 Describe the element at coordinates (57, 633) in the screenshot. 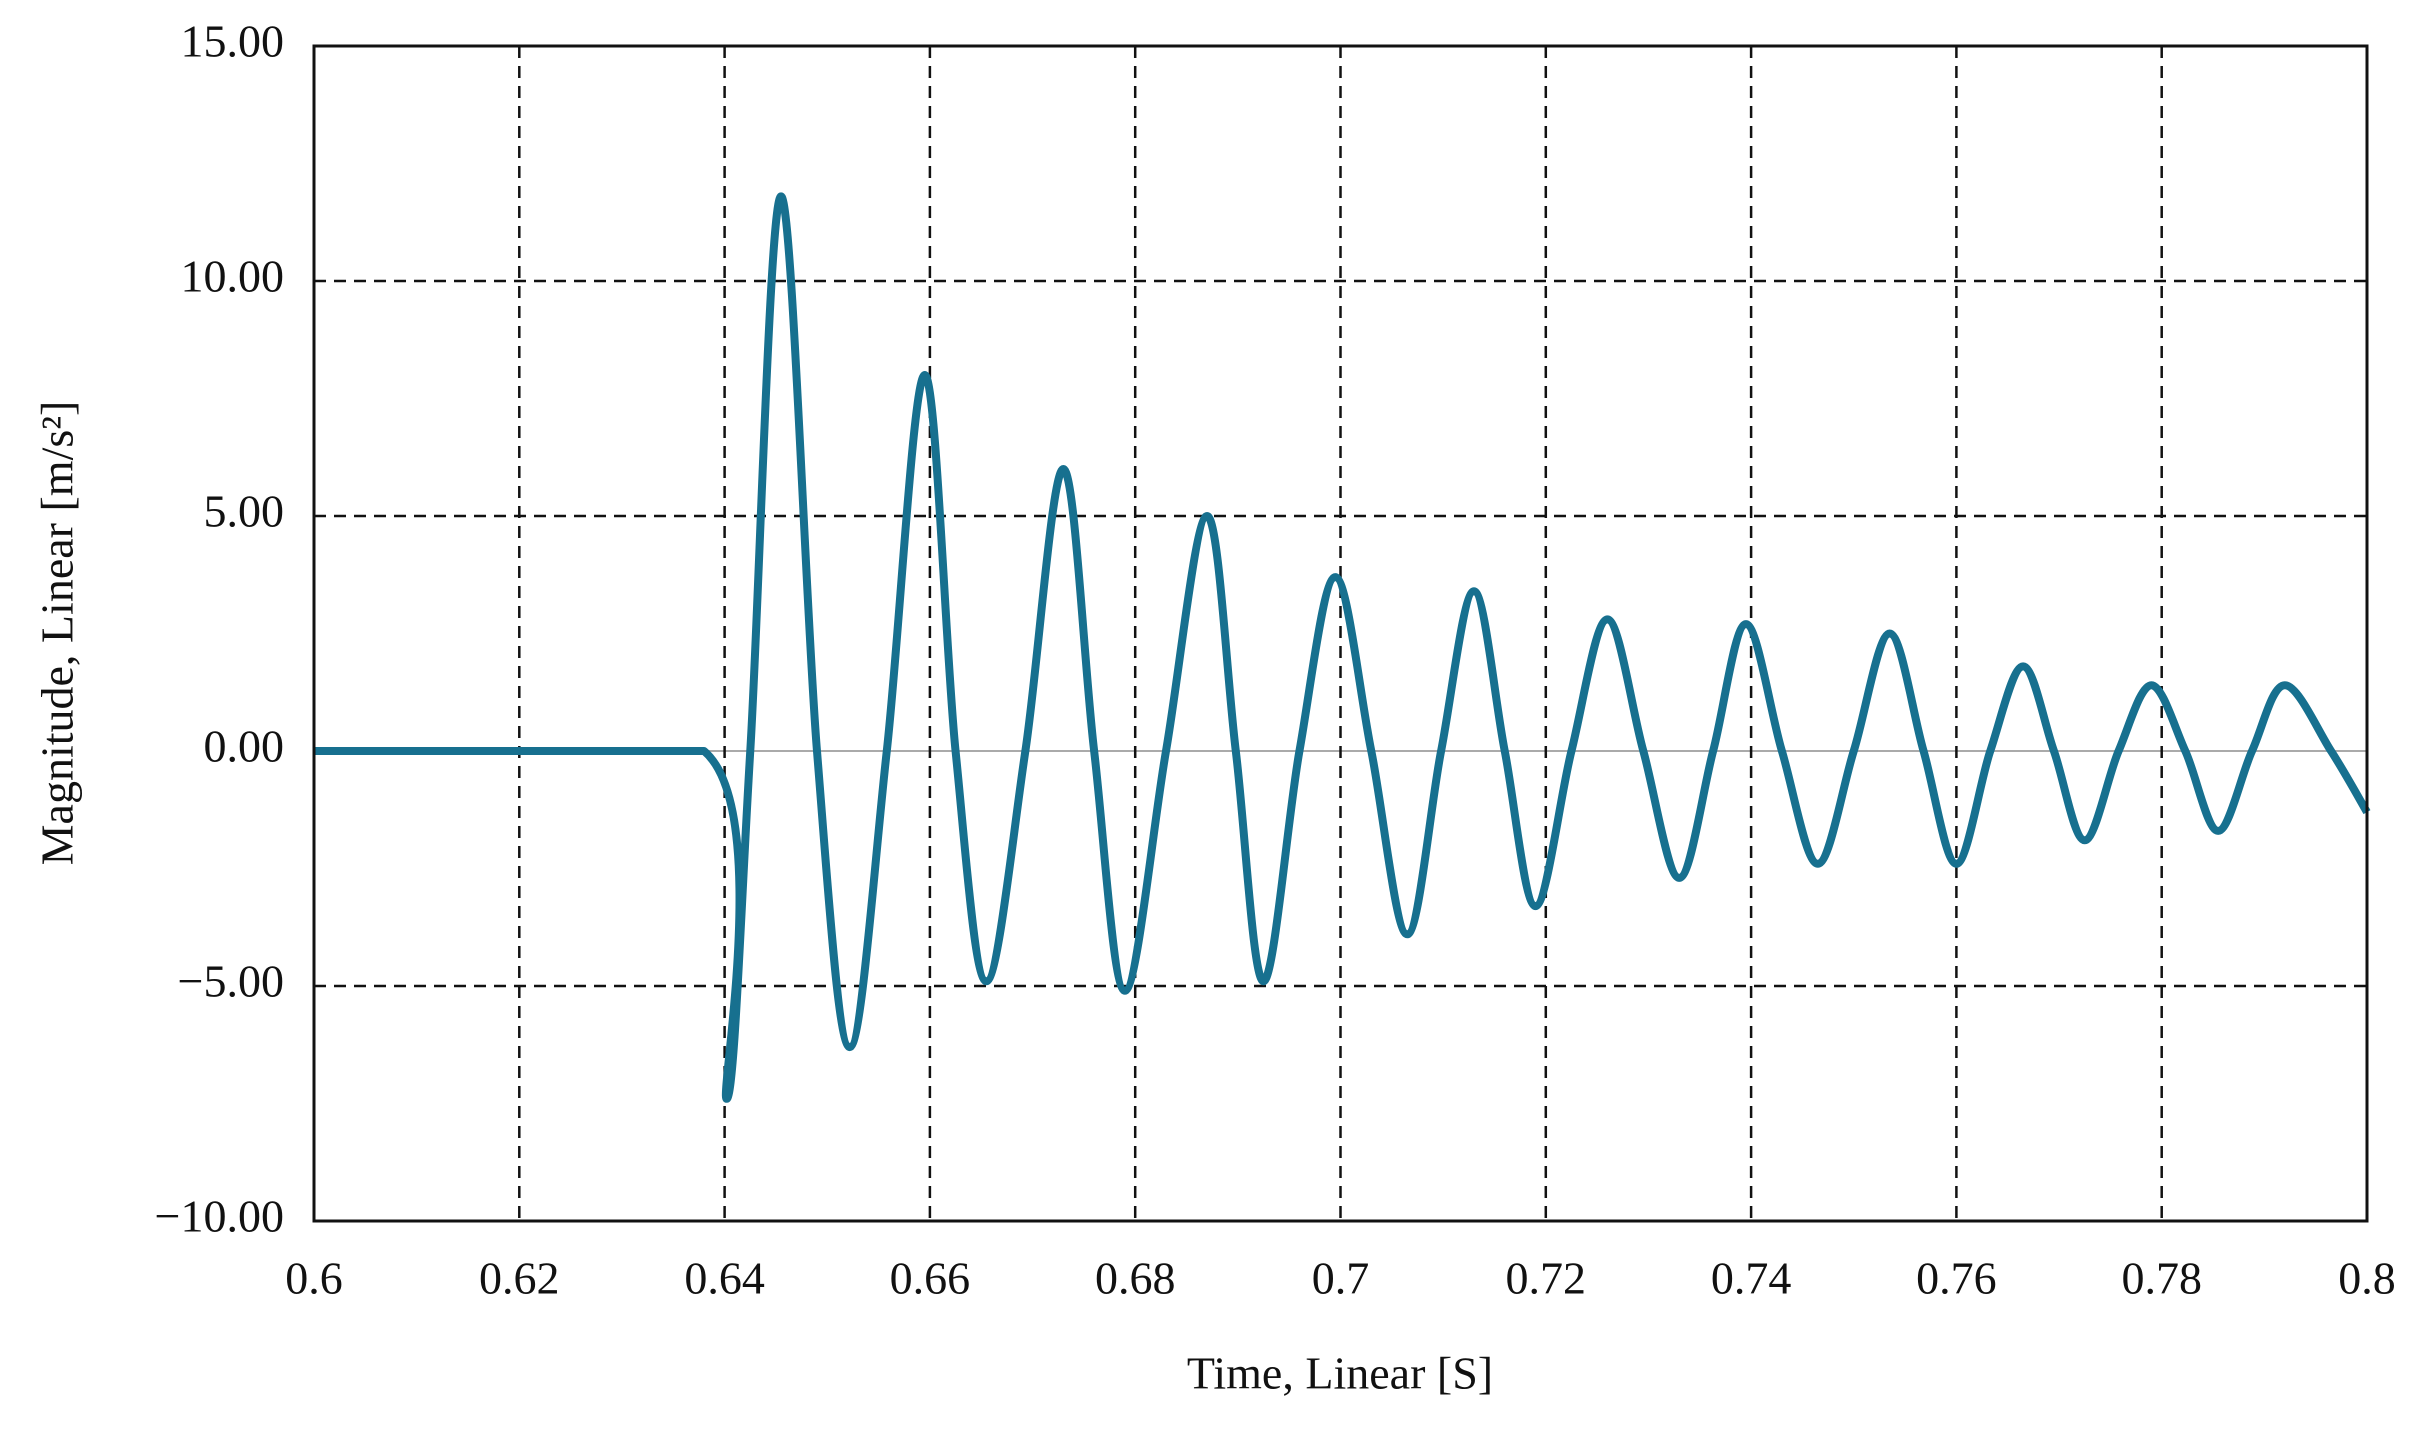

I see `y-axis-title: Magnitude, Linear [m/s²]` at that location.